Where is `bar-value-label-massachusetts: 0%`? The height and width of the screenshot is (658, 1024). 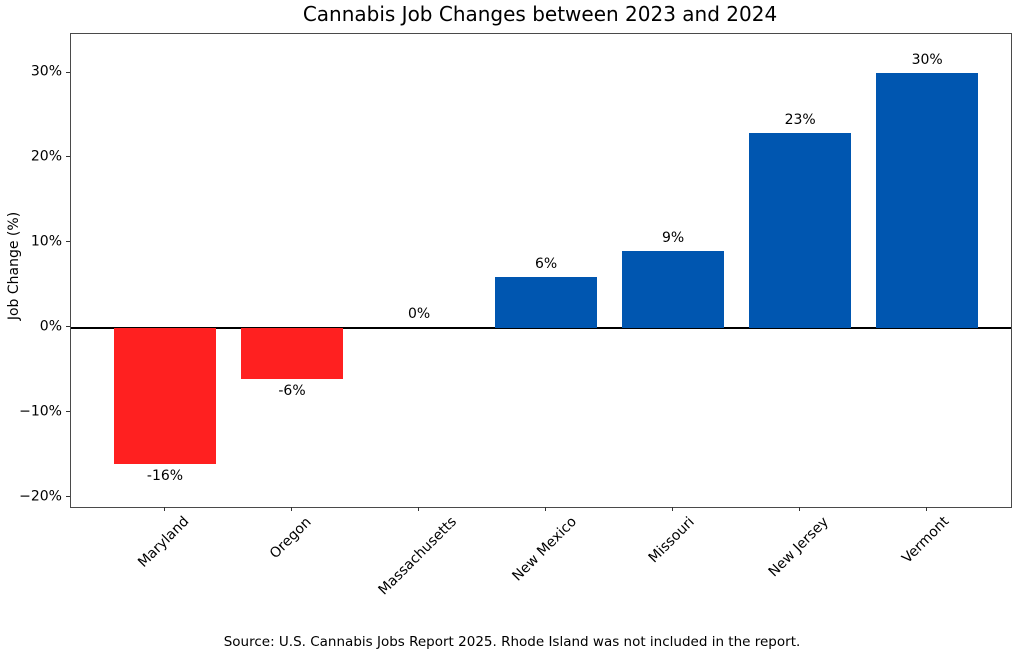
bar-value-label-massachusetts: 0% is located at coordinates (419, 314).